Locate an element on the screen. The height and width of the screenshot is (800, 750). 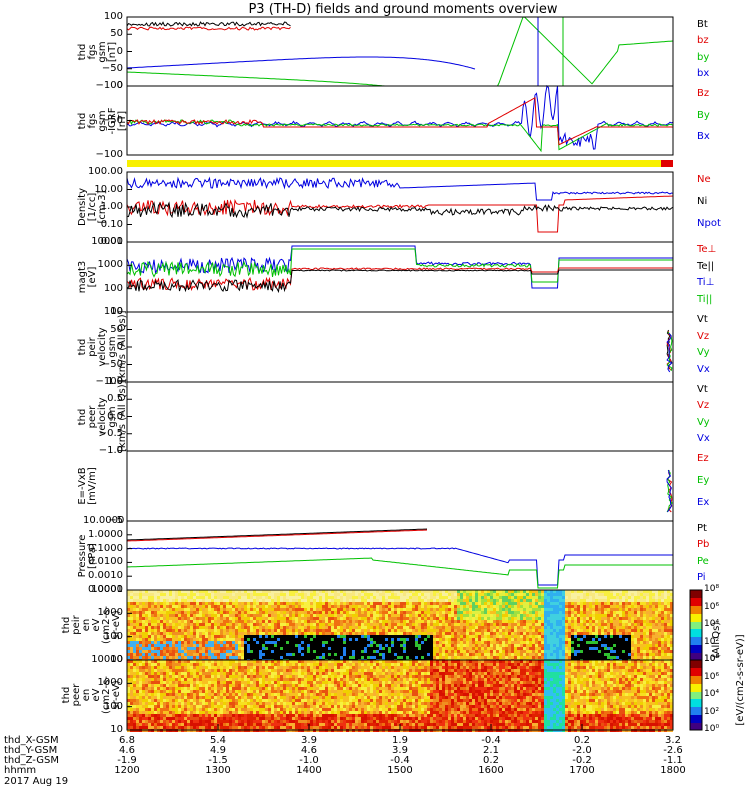
legend-entry: Pb is located at coordinates (703, 545).